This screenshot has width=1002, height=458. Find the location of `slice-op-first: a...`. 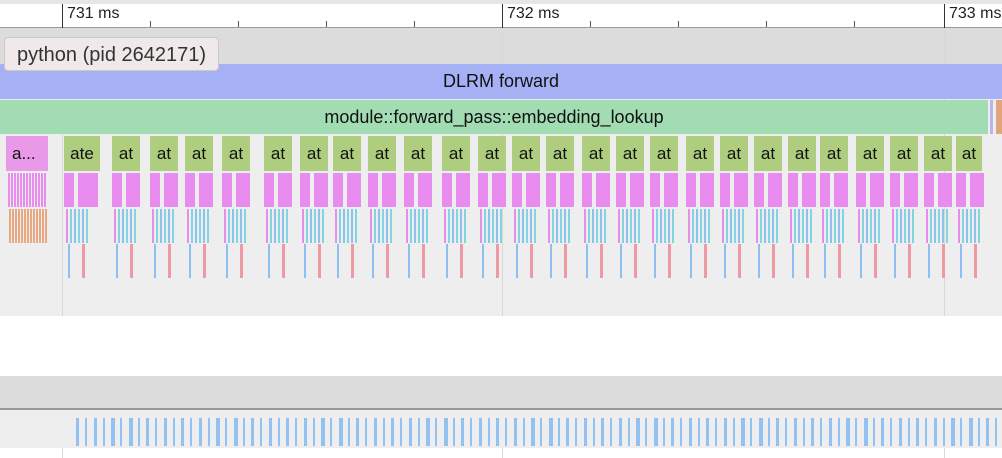

slice-op-first: a... is located at coordinates (27, 153).